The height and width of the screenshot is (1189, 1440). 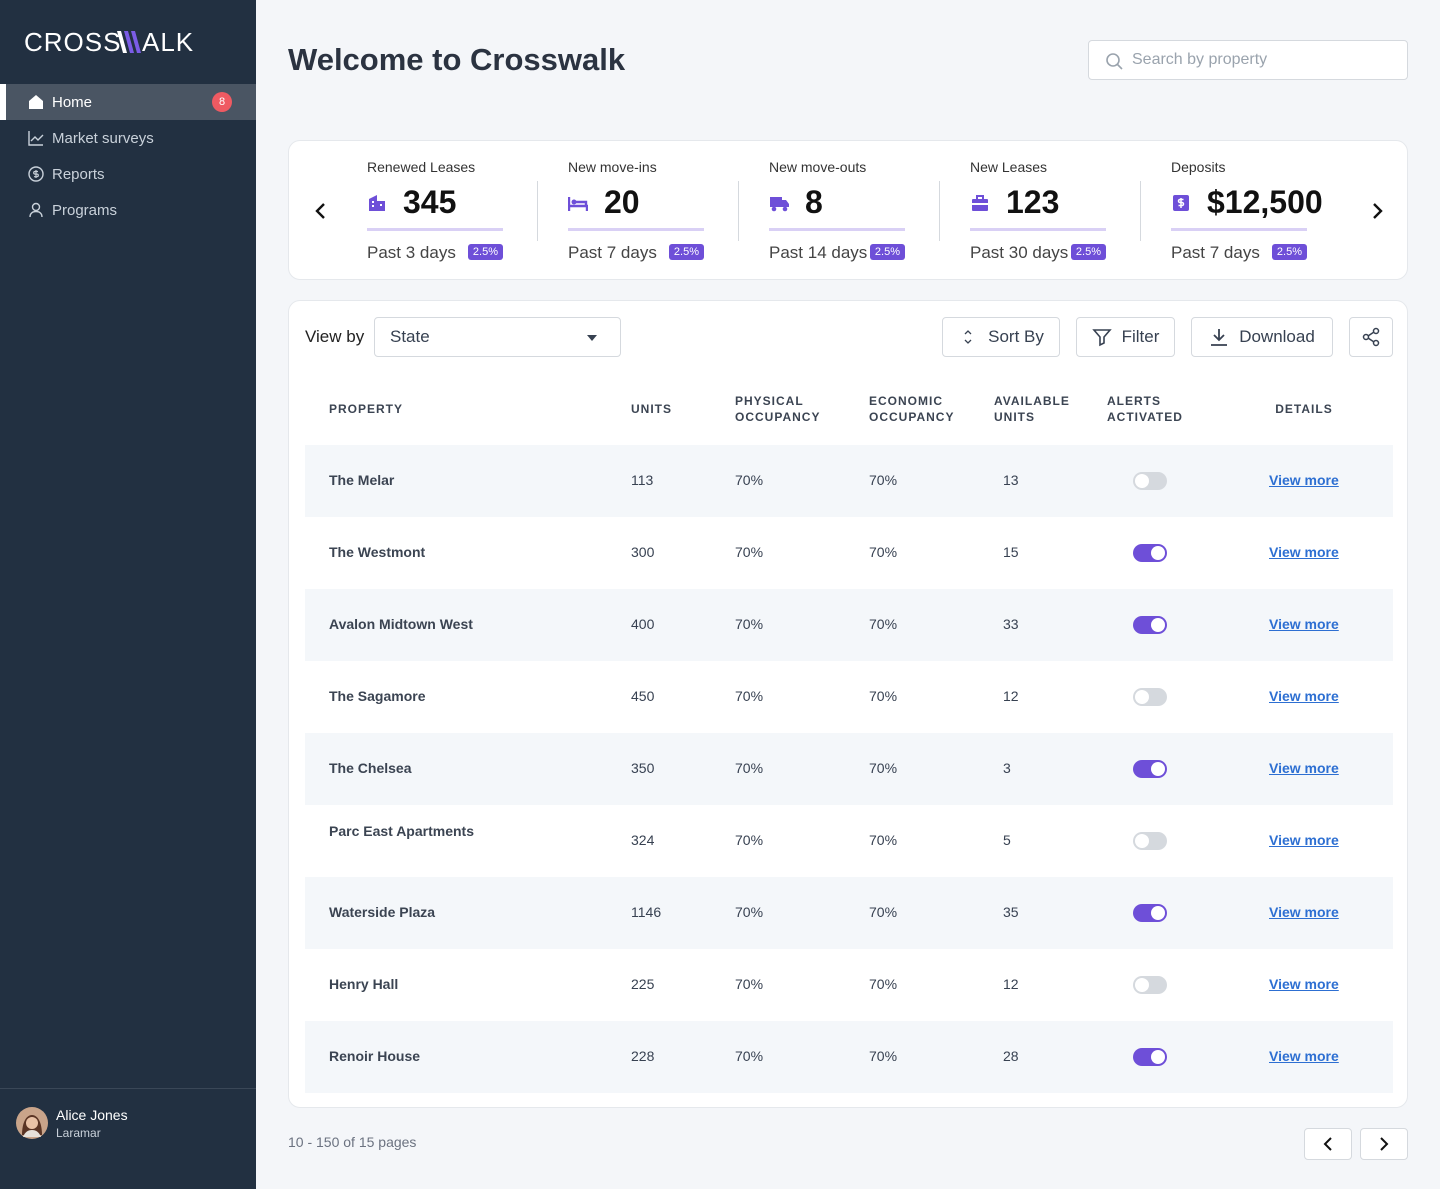 What do you see at coordinates (622, 202) in the screenshot?
I see `stat-value: 20` at bounding box center [622, 202].